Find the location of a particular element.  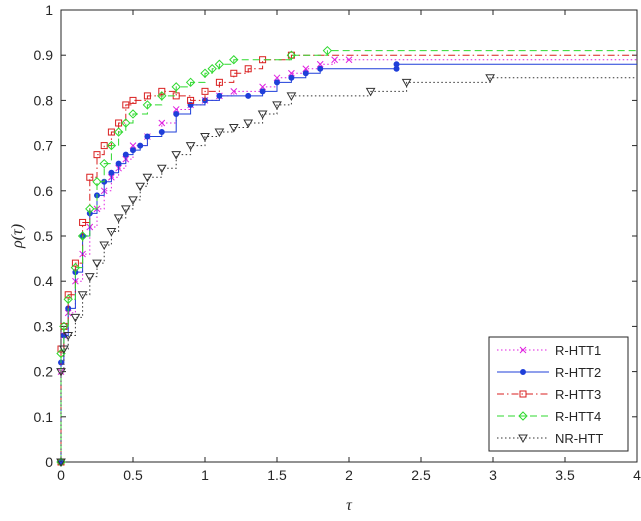

legend-label: R-HTT2 is located at coordinates (578, 372).